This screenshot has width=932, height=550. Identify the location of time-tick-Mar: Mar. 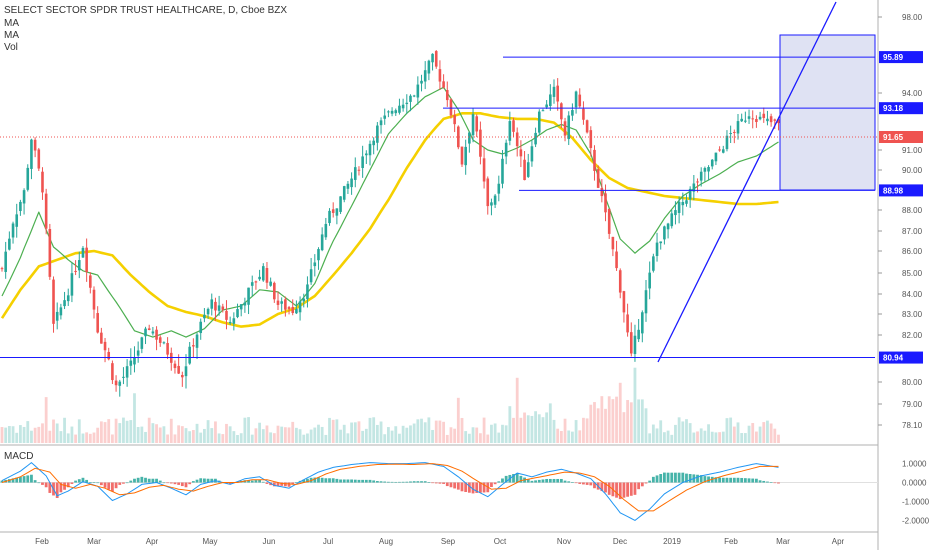
(94, 541).